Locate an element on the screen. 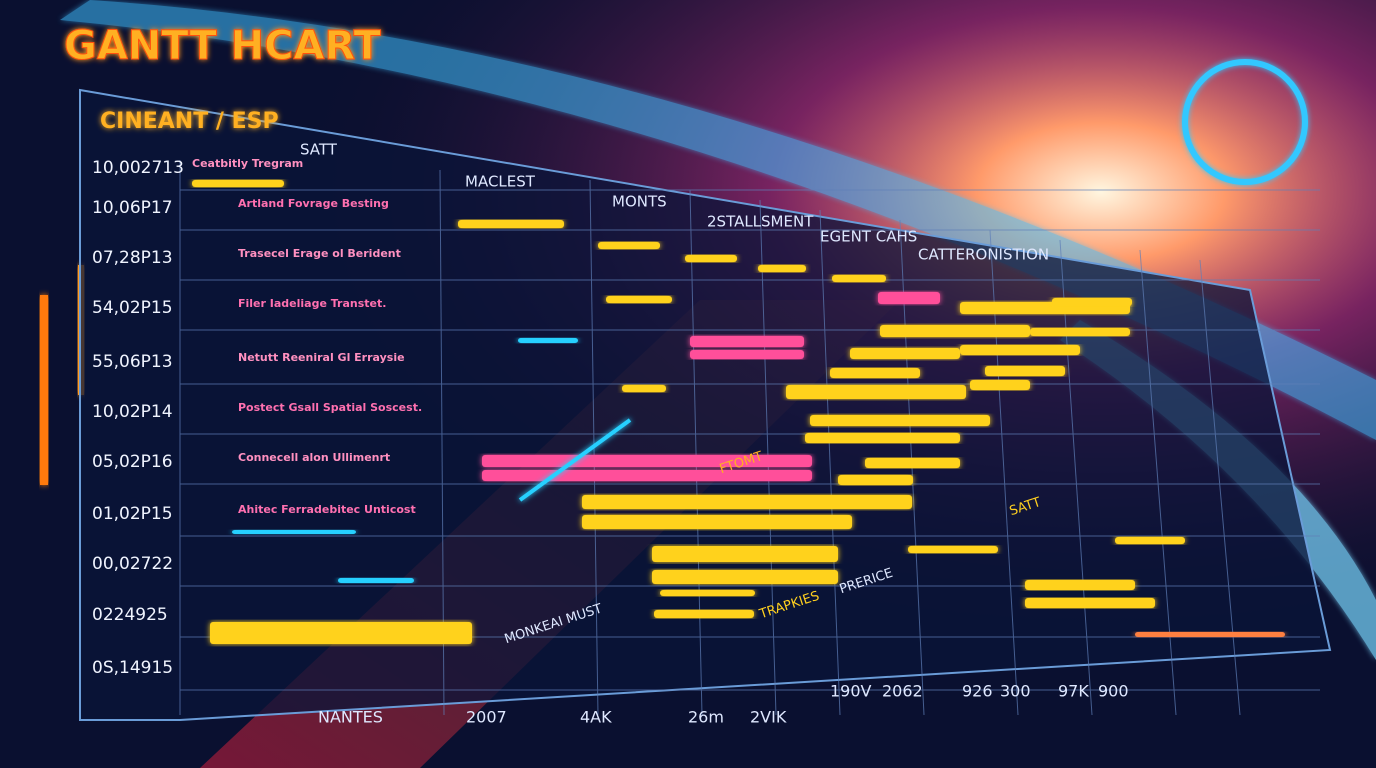  row-code: 0S,14915 is located at coordinates (132, 668).